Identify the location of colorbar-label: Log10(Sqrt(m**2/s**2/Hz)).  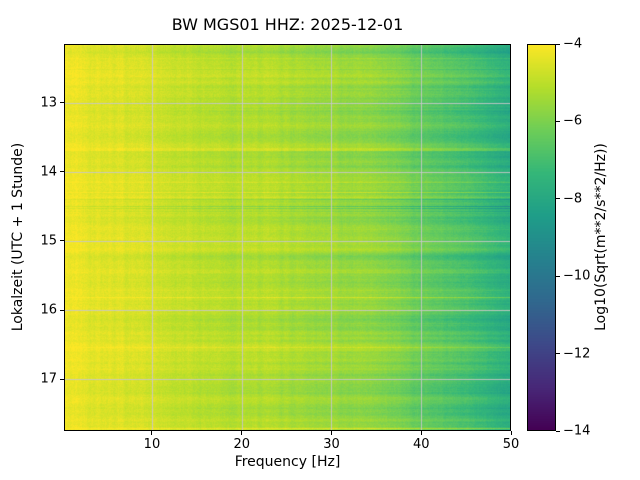
(601, 237).